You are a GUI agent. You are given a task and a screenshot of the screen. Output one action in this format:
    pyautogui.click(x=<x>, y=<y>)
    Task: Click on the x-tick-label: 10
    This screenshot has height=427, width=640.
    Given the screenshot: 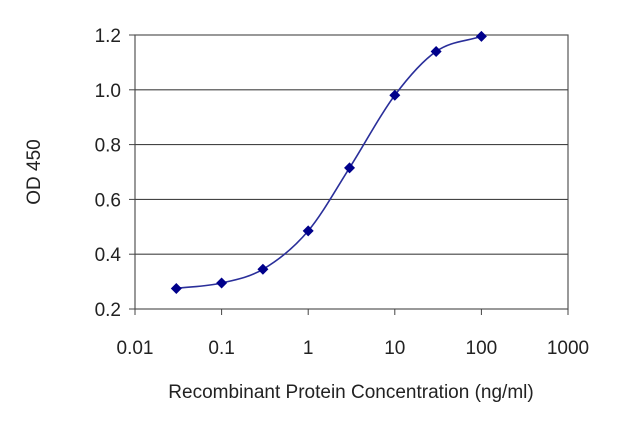 What is the action you would take?
    pyautogui.click(x=394, y=348)
    